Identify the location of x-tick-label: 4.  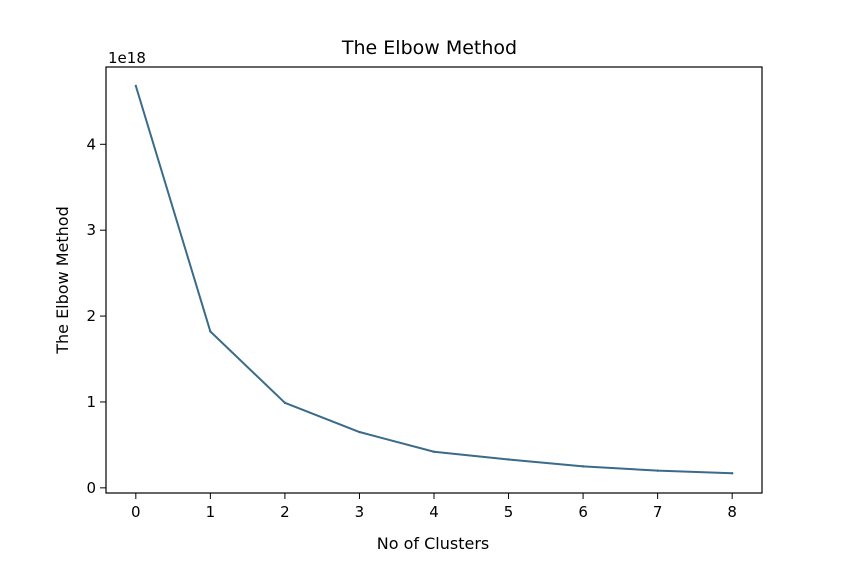
(434, 512).